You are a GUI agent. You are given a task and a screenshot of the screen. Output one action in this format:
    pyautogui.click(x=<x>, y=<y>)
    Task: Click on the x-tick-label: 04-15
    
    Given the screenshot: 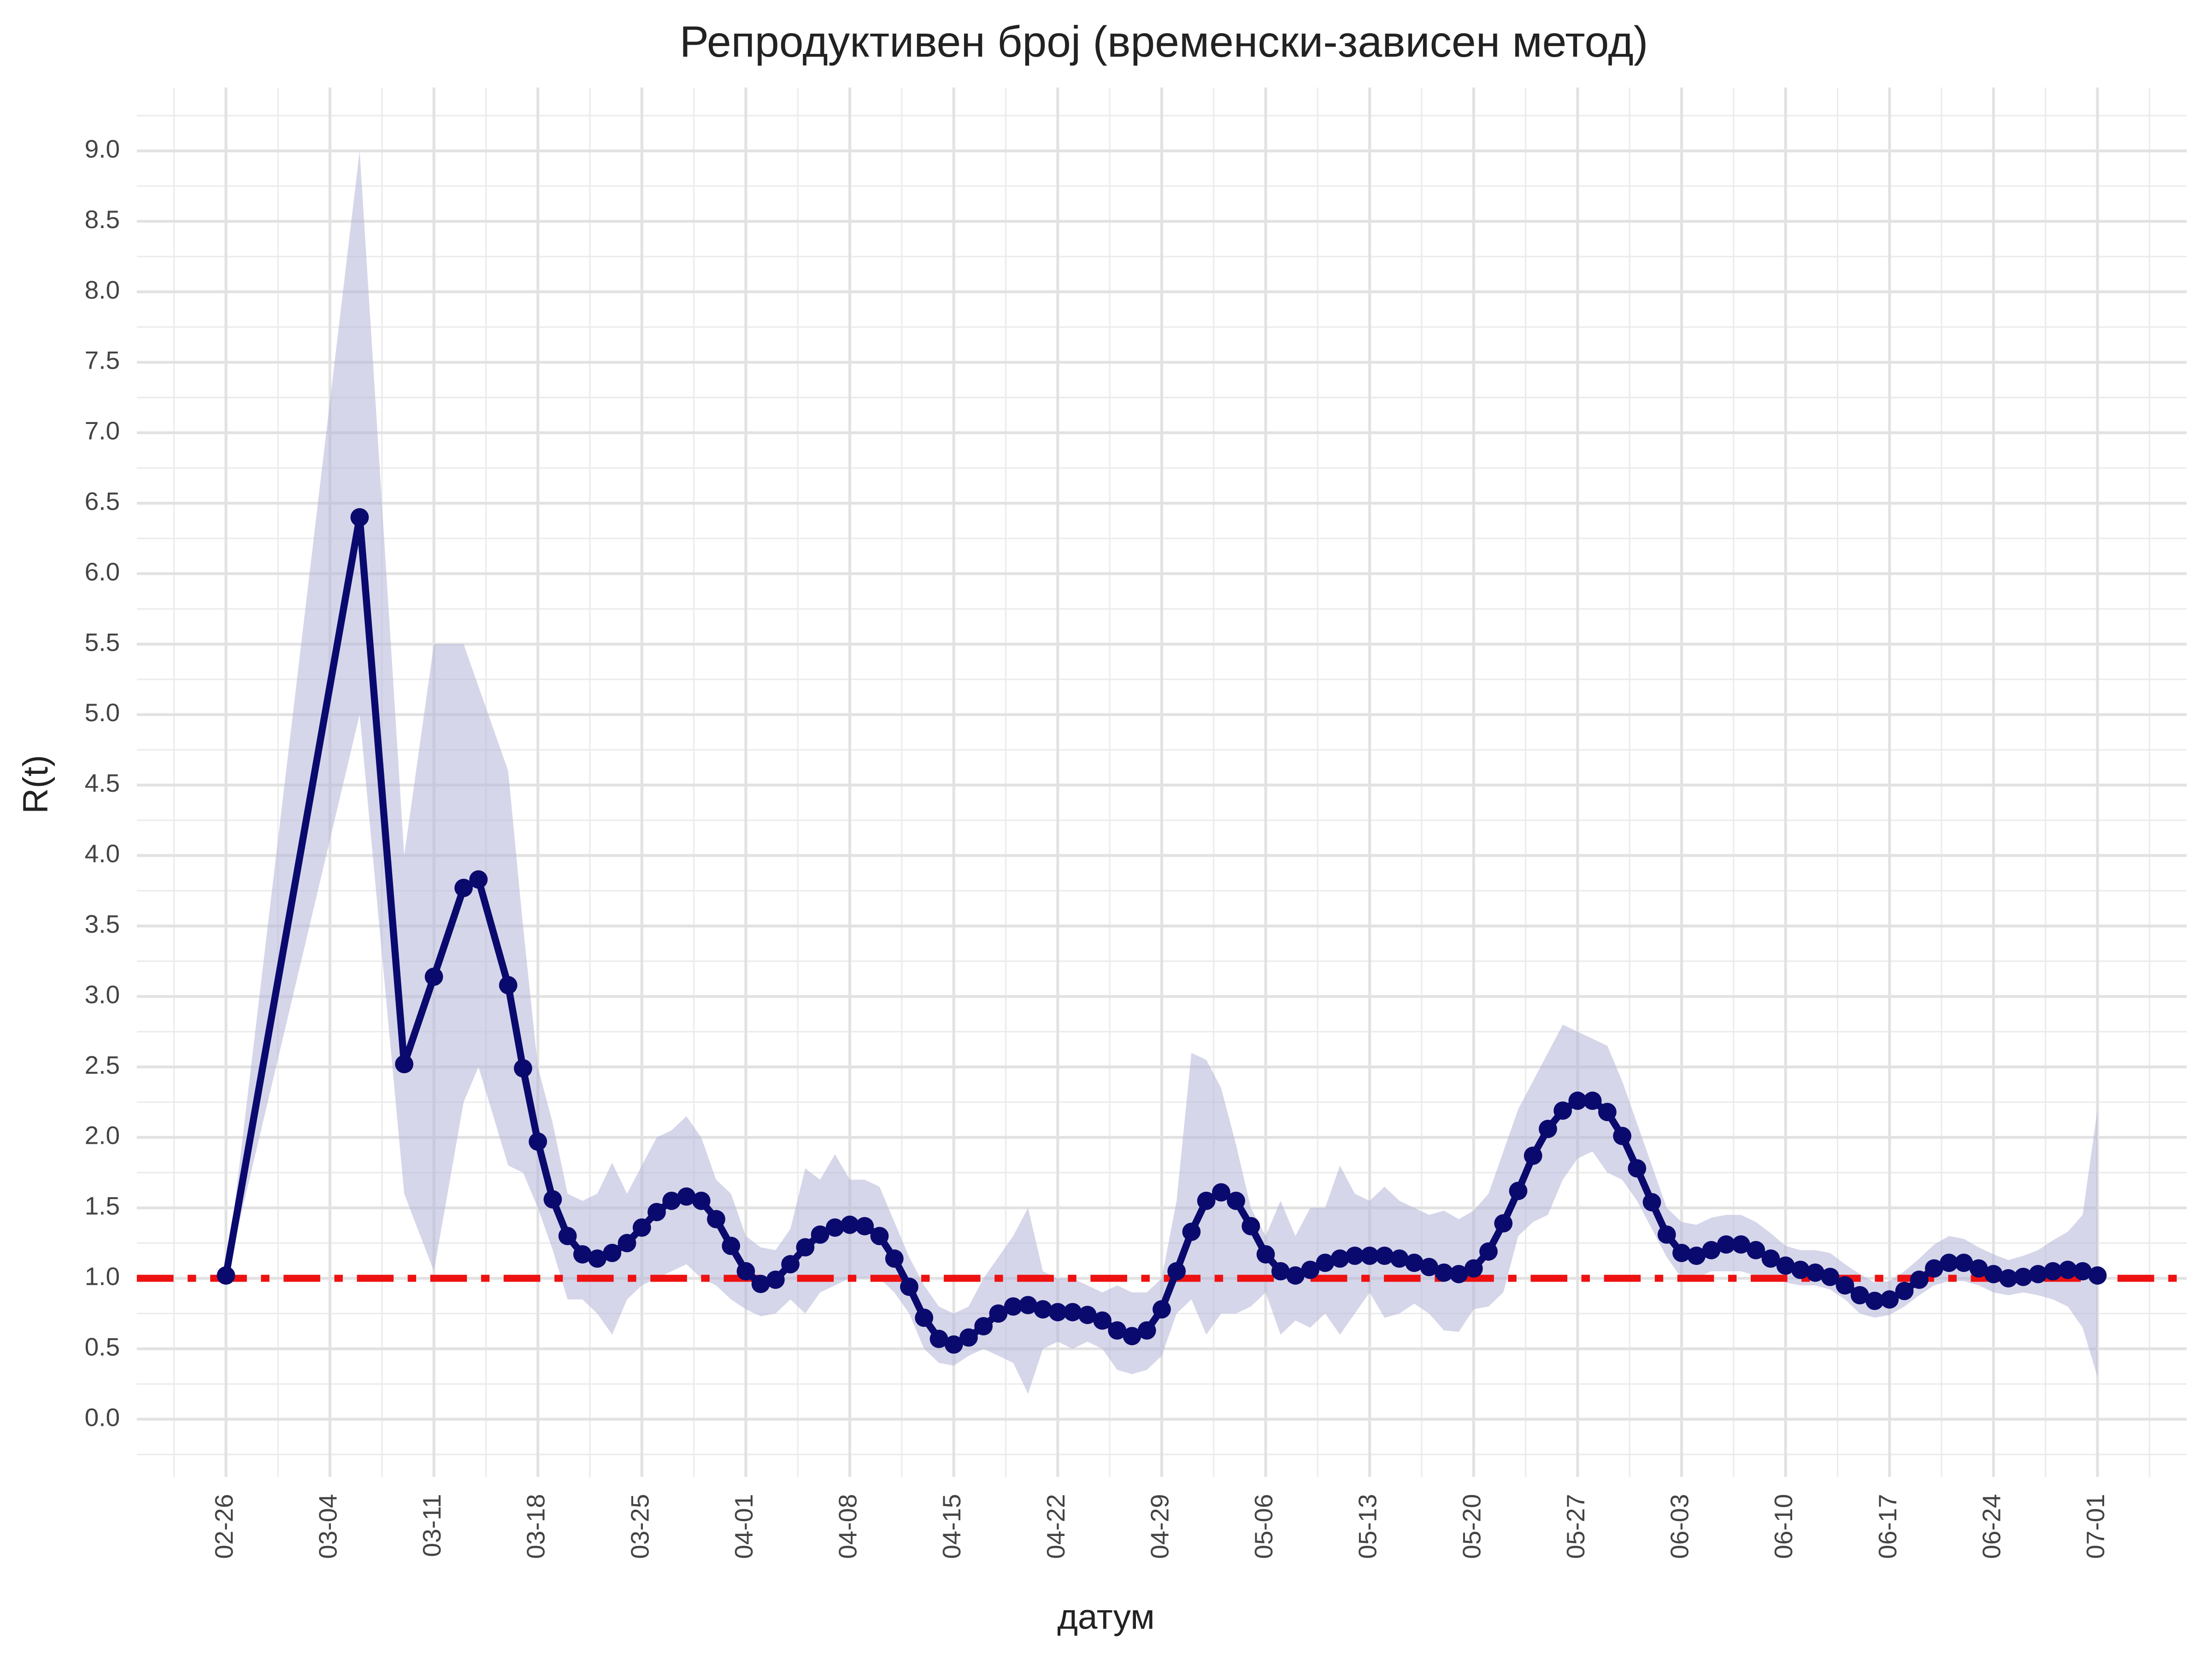 What is the action you would take?
    pyautogui.click(x=951, y=1526)
    